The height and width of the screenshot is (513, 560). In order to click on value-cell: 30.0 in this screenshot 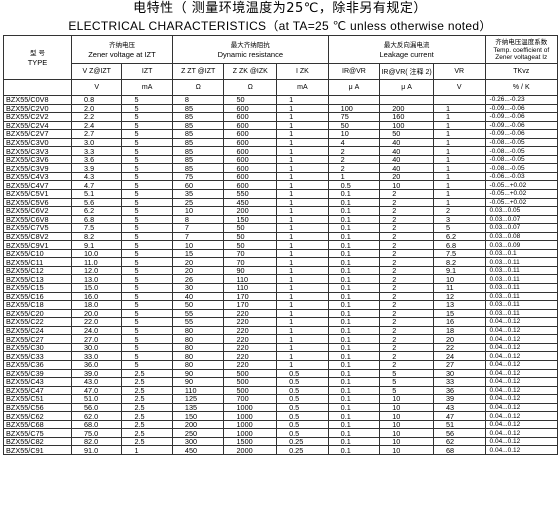, I will do `click(96, 347)`.